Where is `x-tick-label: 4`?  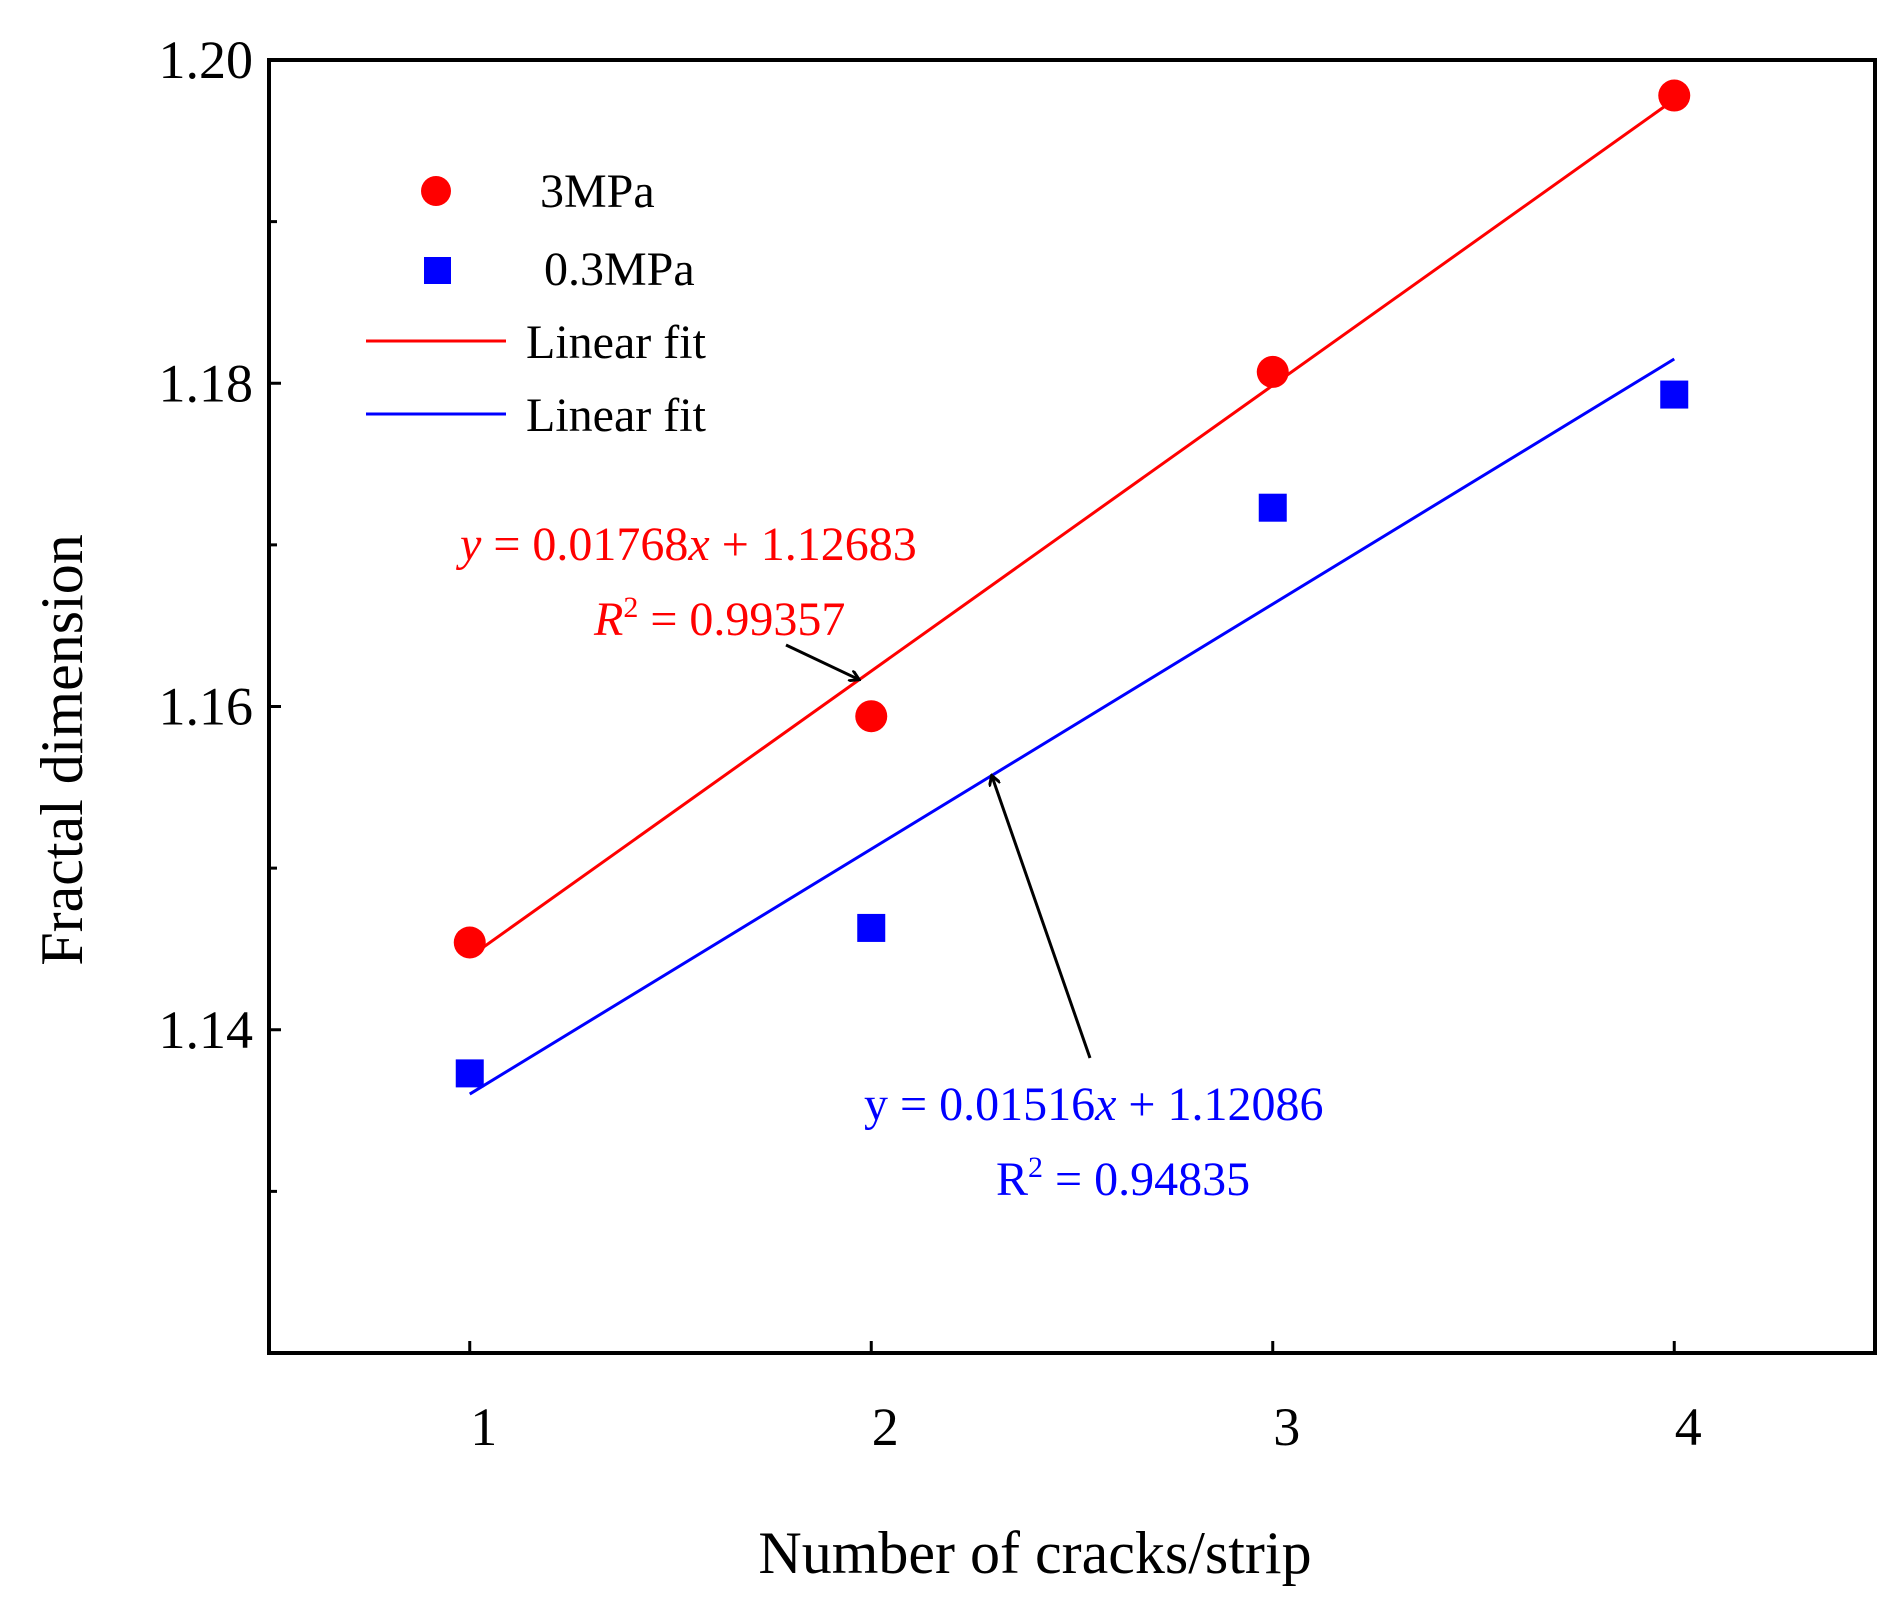 x-tick-label: 4 is located at coordinates (1688, 1427).